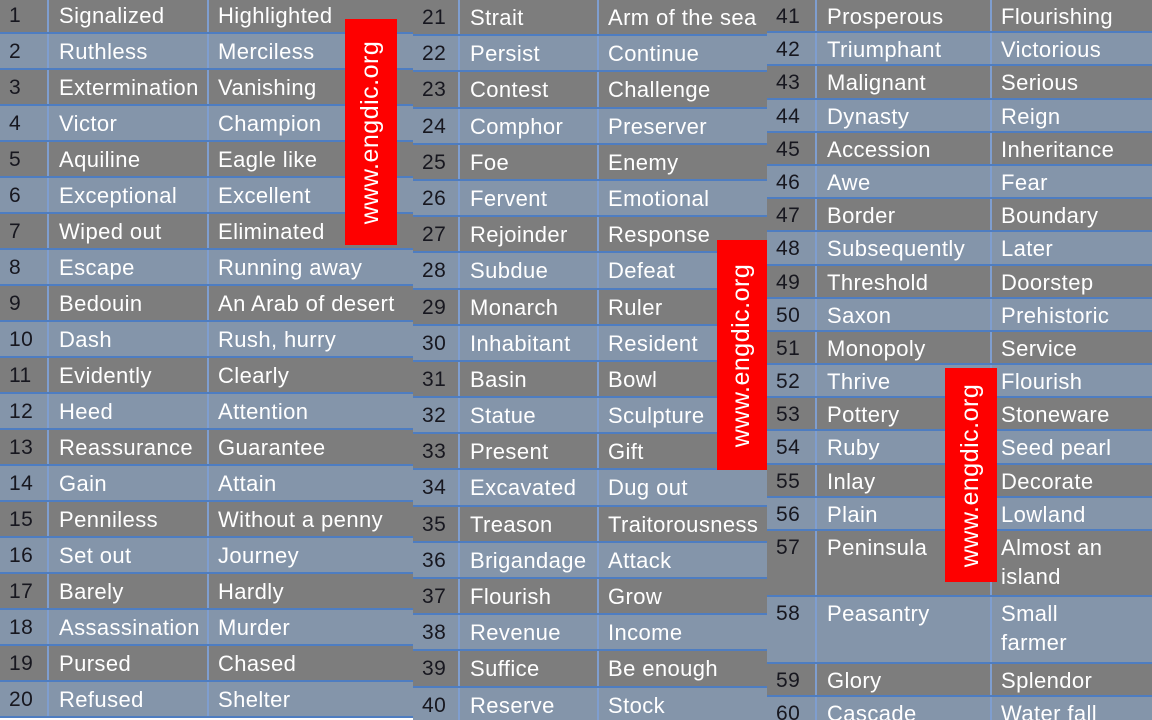 The height and width of the screenshot is (720, 1152). What do you see at coordinates (1071, 381) in the screenshot?
I see `synonym-cell: Flourish` at bounding box center [1071, 381].